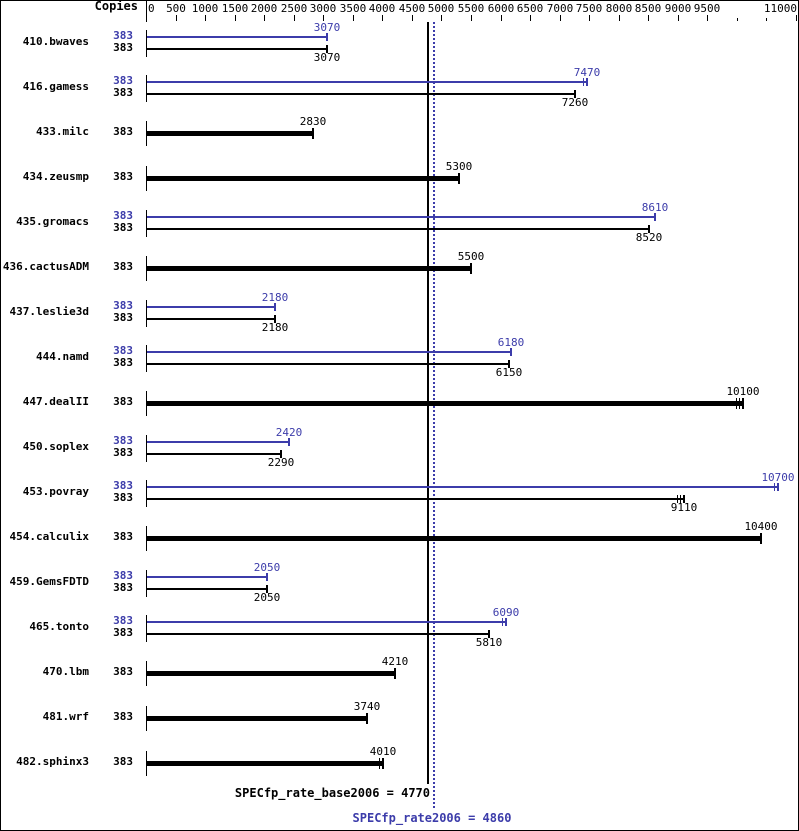 The image size is (799, 831). Describe the element at coordinates (52, 761) in the screenshot. I see `benchmark-label: 482.sphinx3` at that location.